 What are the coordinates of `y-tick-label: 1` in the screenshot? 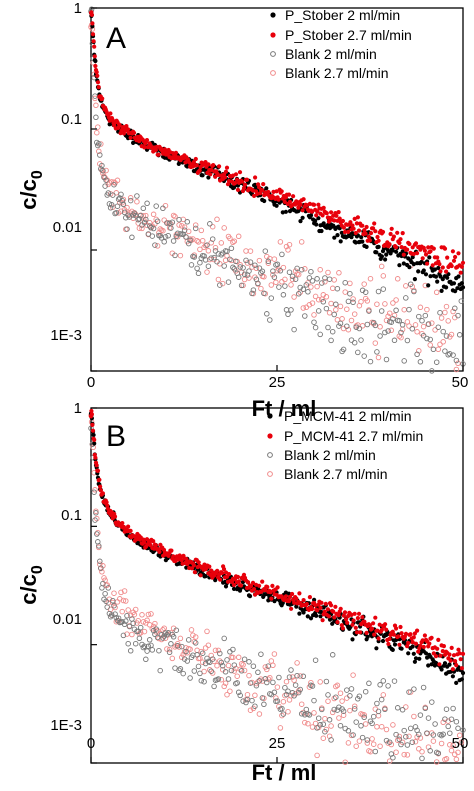 It's located at (78, 408).